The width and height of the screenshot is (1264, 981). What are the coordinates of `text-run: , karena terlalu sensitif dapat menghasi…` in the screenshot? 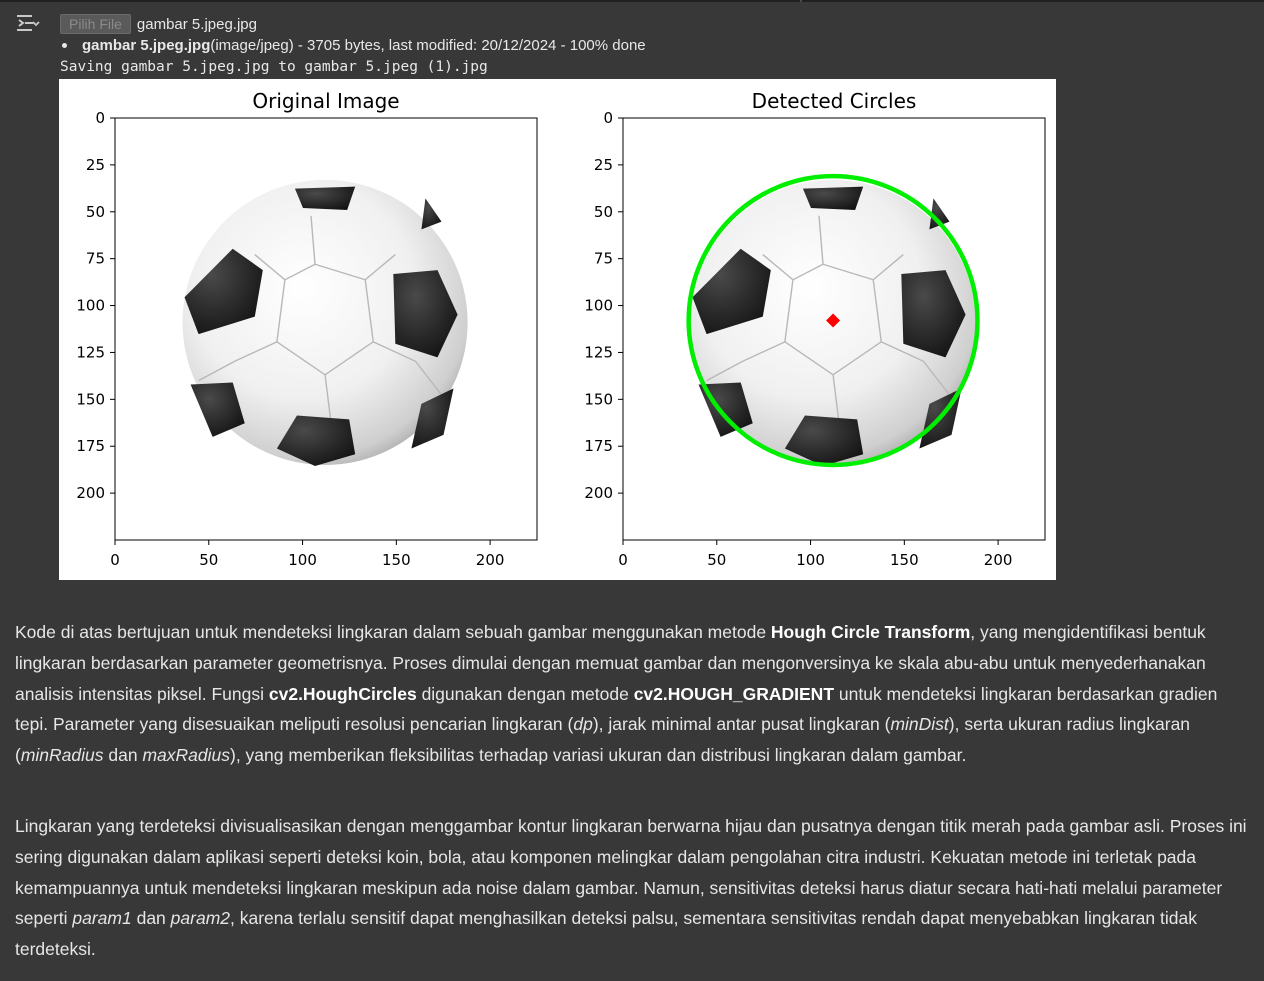 It's located at (606, 934).